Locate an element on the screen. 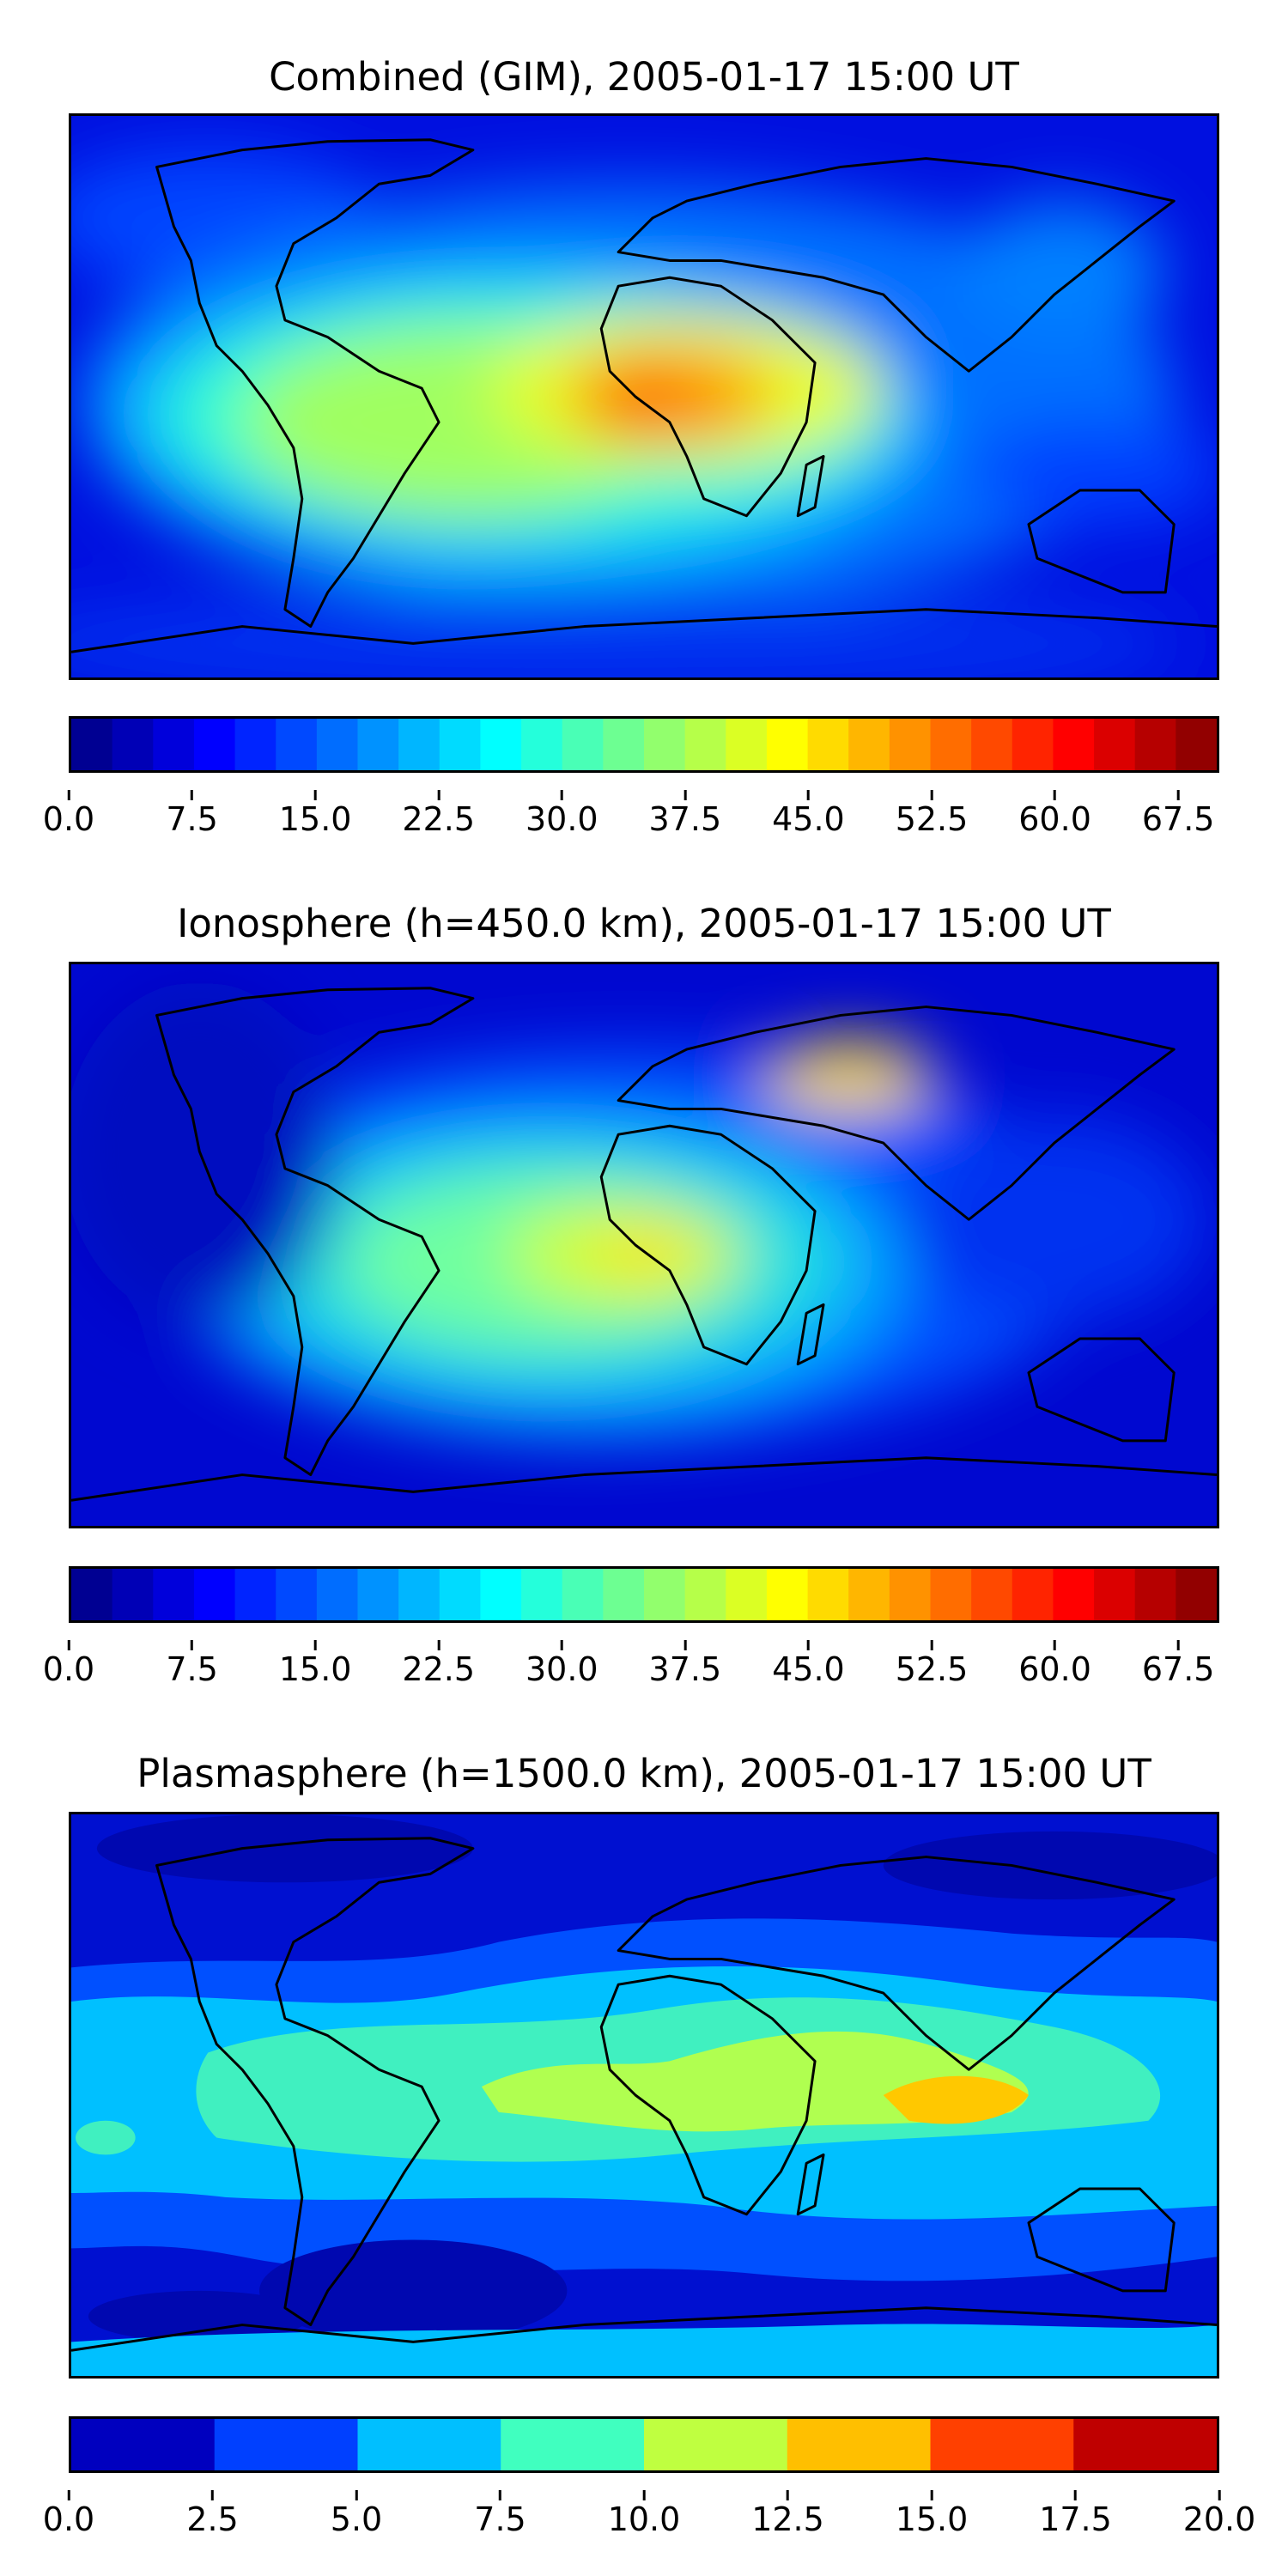  colorbar-ticks-combined: 0.0 7.5 15.0 22.5 30.0 37.5 45.0 52.5 60.0 67.5 is located at coordinates (631, 821).